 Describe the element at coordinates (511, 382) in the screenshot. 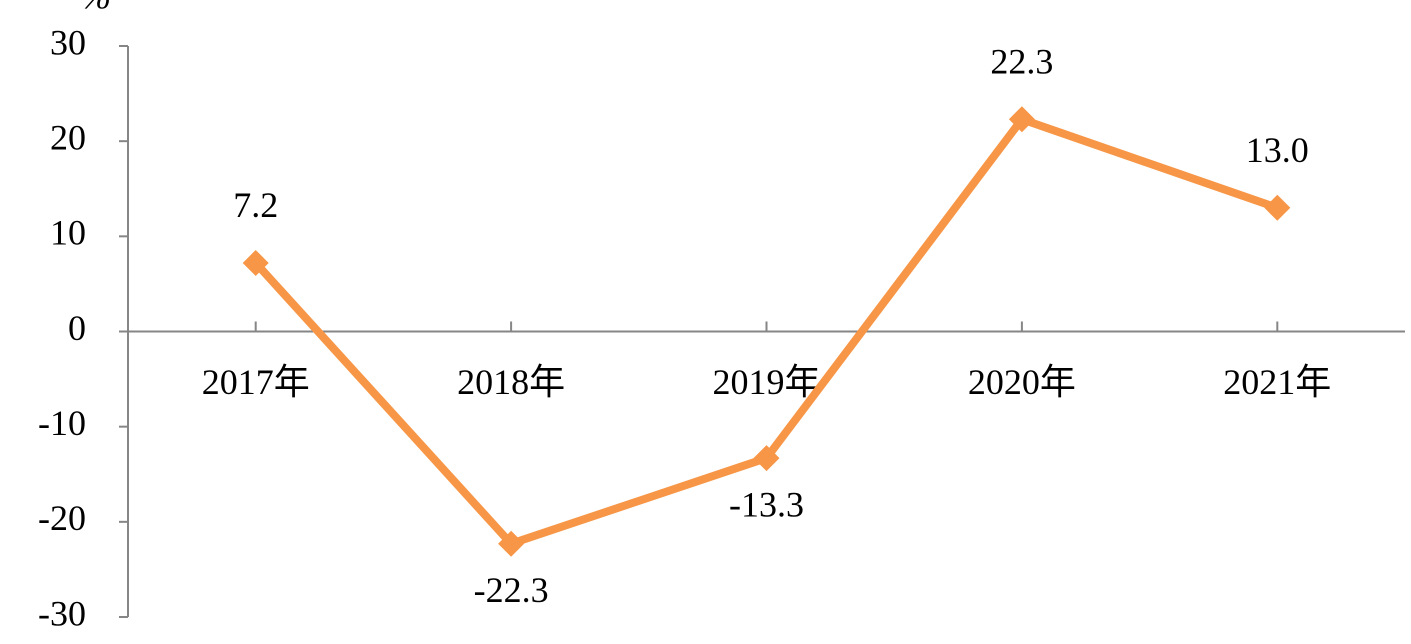

I see `x-tick-label: 2018年` at that location.